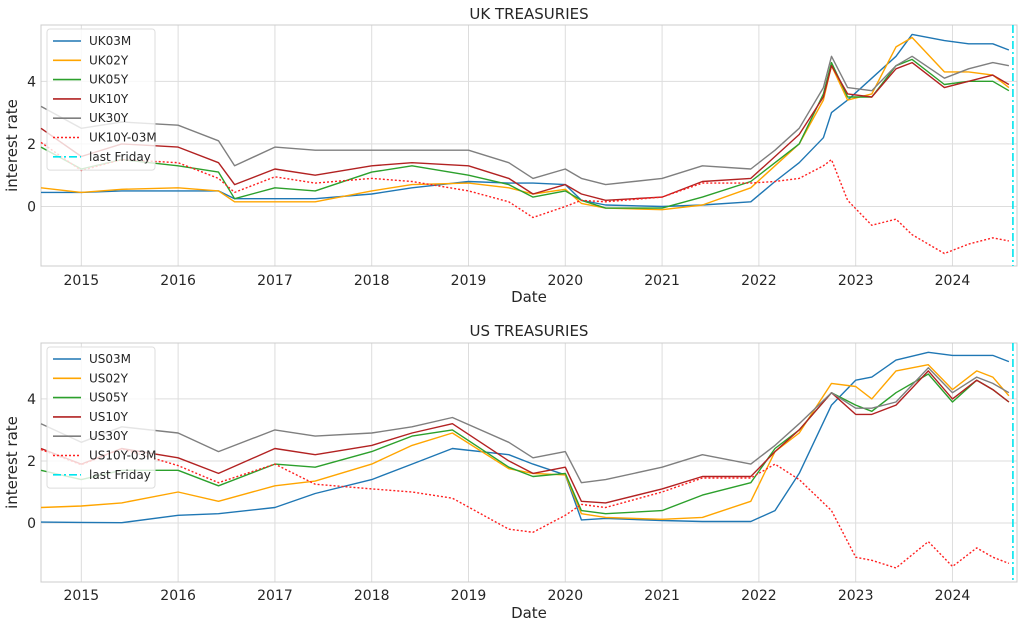  Describe the element at coordinates (529, 331) in the screenshot. I see `chart-title: US TREASURIES` at that location.